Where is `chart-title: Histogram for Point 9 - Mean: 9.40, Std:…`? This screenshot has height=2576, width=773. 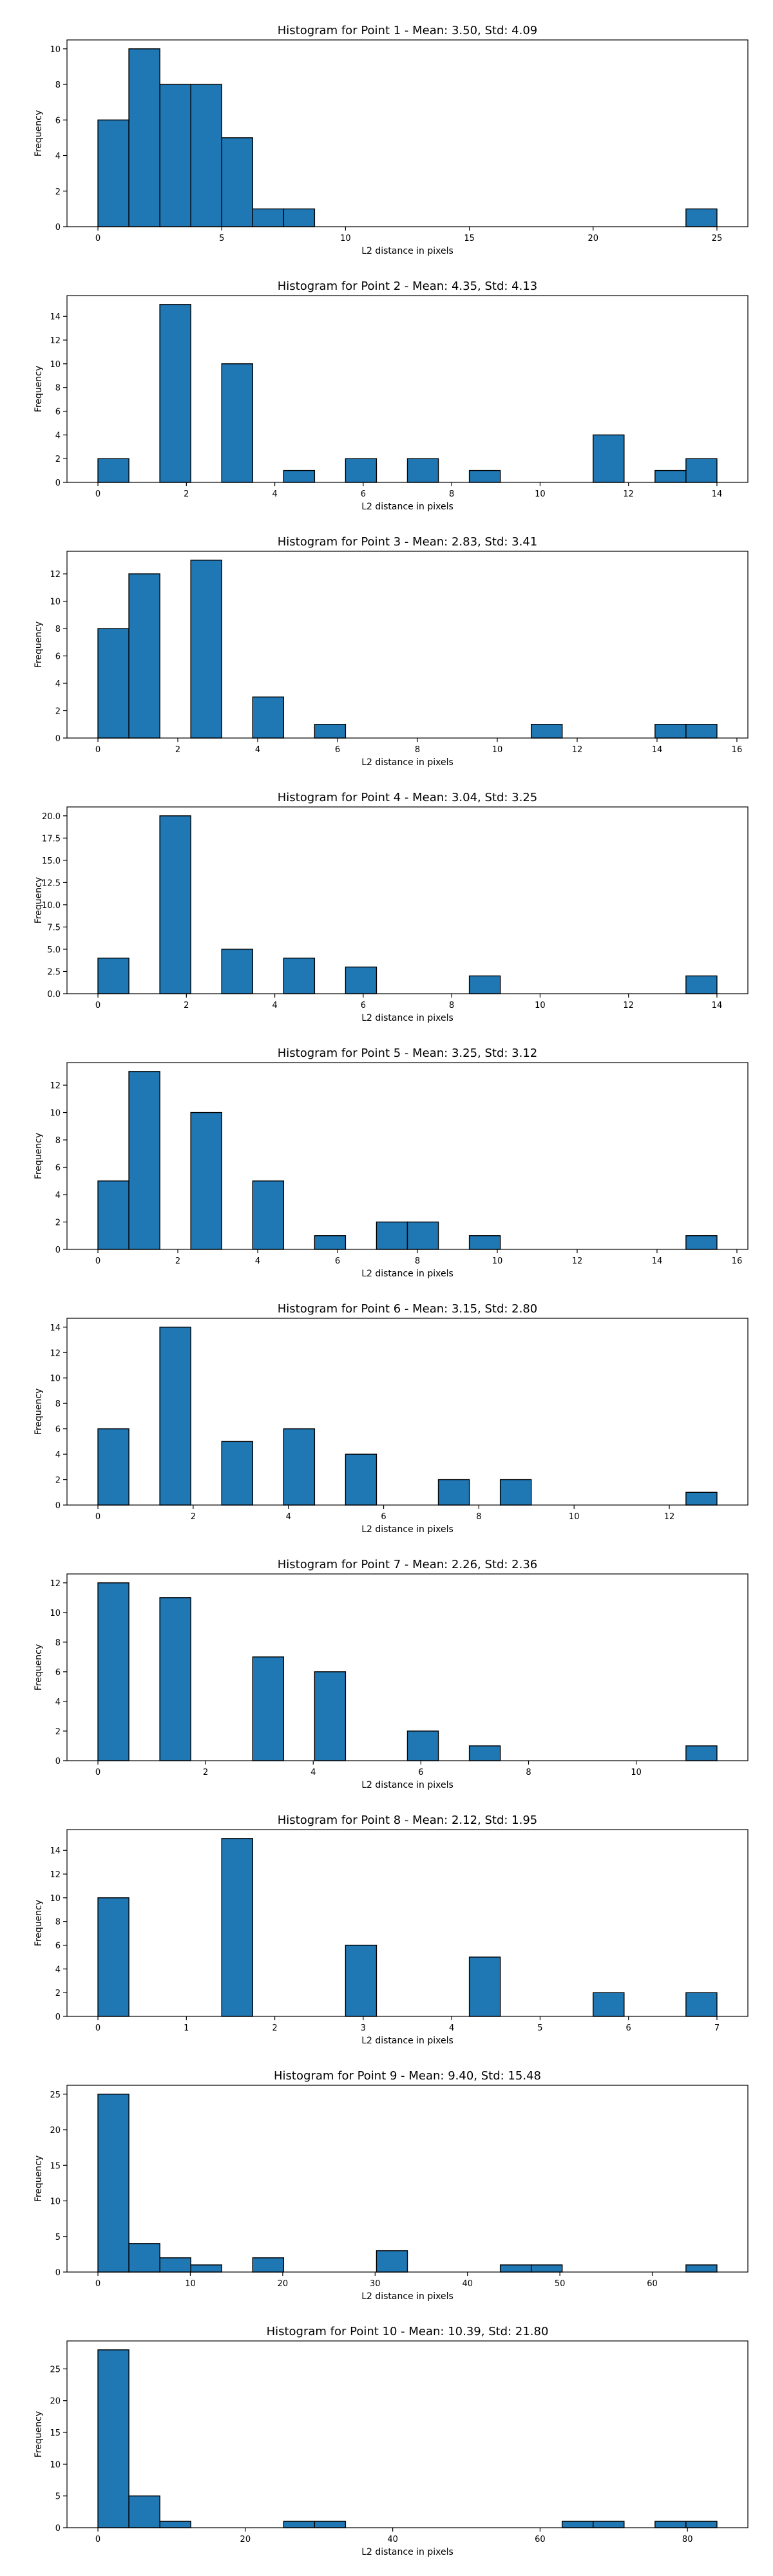 chart-title: Histogram for Point 9 - Mean: 9.40, Std:… is located at coordinates (407, 2076).